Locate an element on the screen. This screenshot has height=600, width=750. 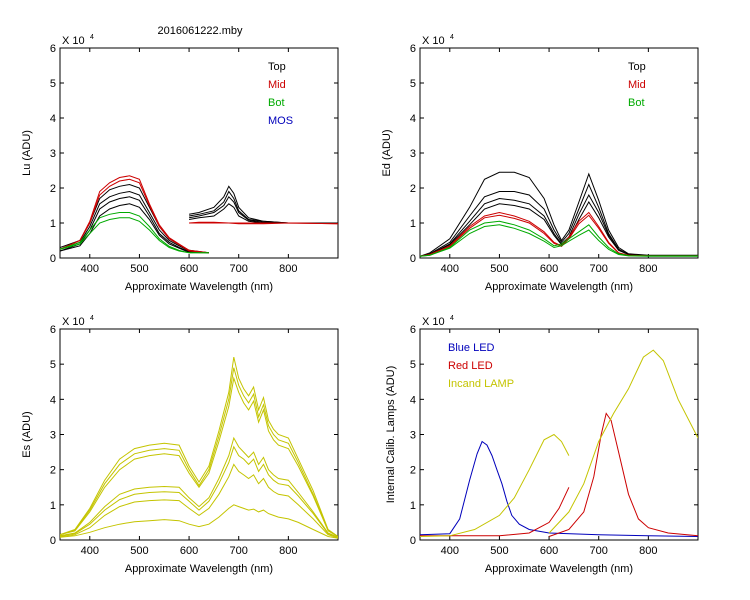
lu-ytick-label: 4 is located at coordinates (53, 119).